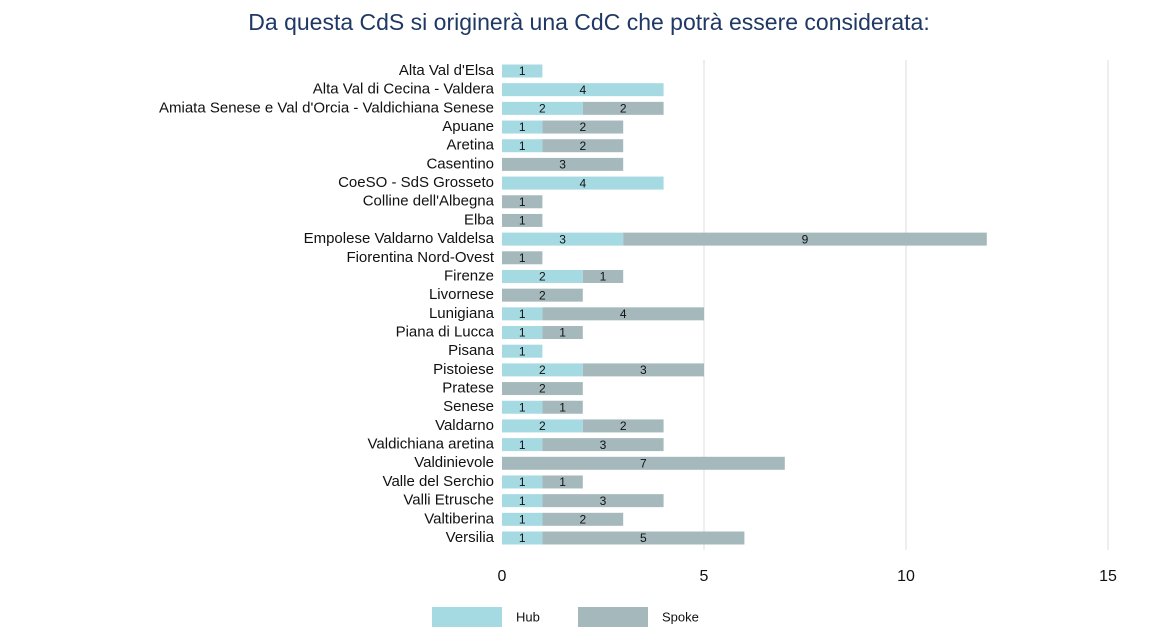  What do you see at coordinates (429, 201) in the screenshot?
I see `category-label: Colline dell'Albegna` at bounding box center [429, 201].